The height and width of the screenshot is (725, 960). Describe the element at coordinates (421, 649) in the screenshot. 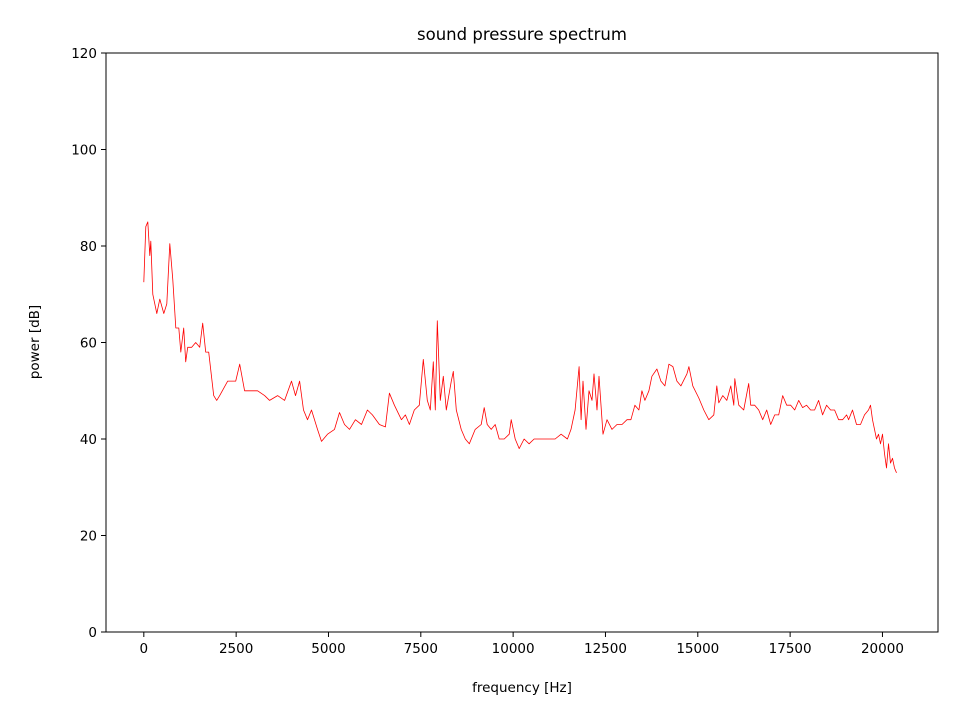

I see `x-tick-label: 7500` at that location.